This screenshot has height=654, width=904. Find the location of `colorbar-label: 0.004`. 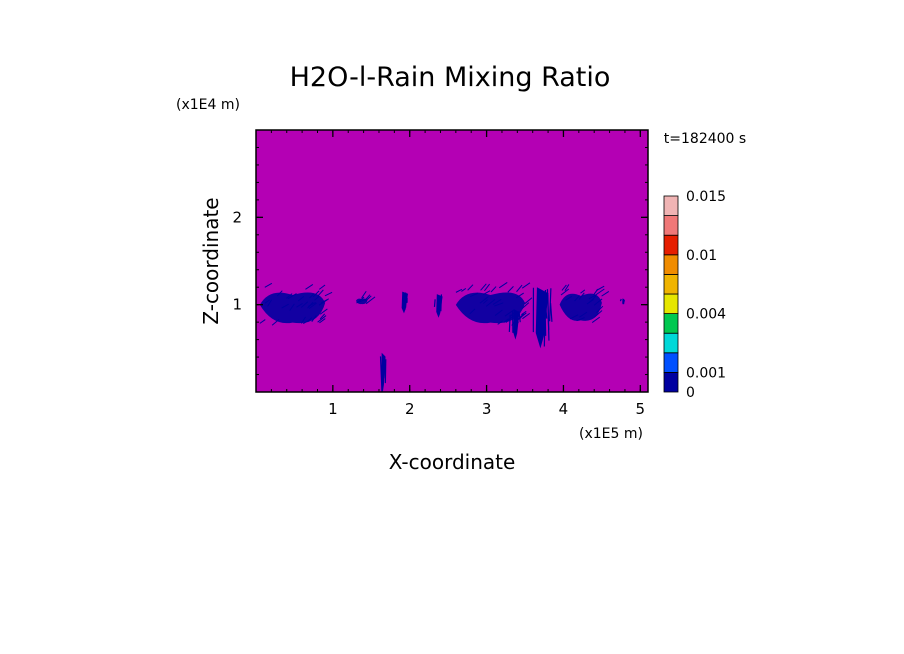

colorbar-label: 0.004 is located at coordinates (706, 315).